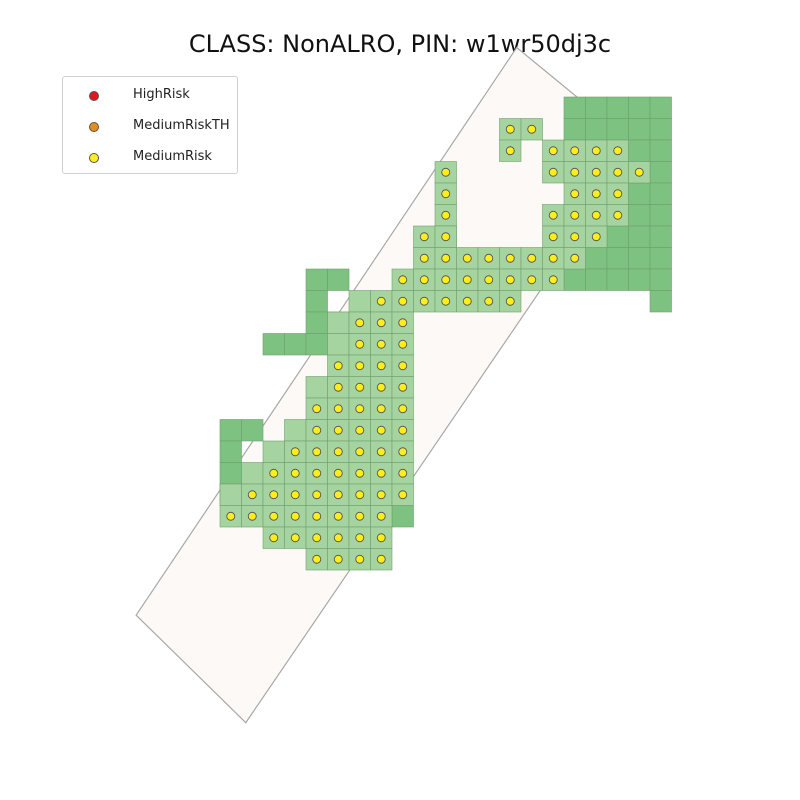  I want to click on legend-item-mediumrisk: MediumRisk, so click(150, 158).